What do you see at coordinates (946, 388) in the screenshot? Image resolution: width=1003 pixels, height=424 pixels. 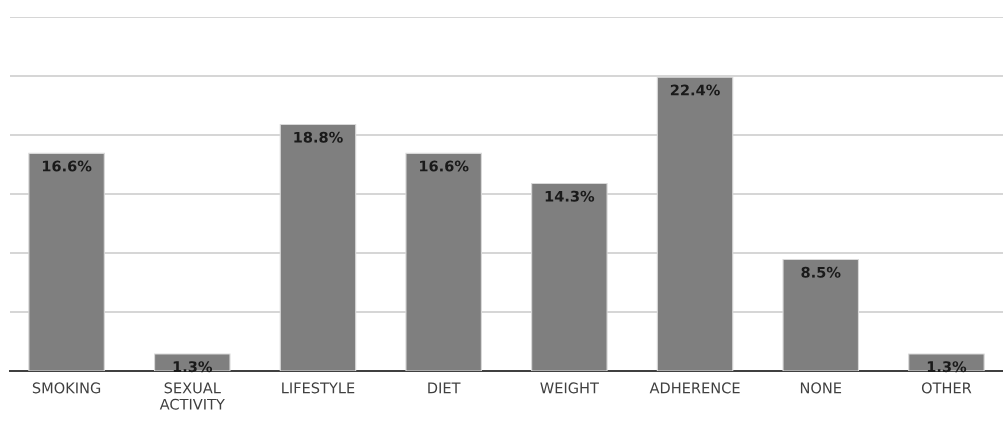 I see `x-tick-label: OTHER` at bounding box center [946, 388].